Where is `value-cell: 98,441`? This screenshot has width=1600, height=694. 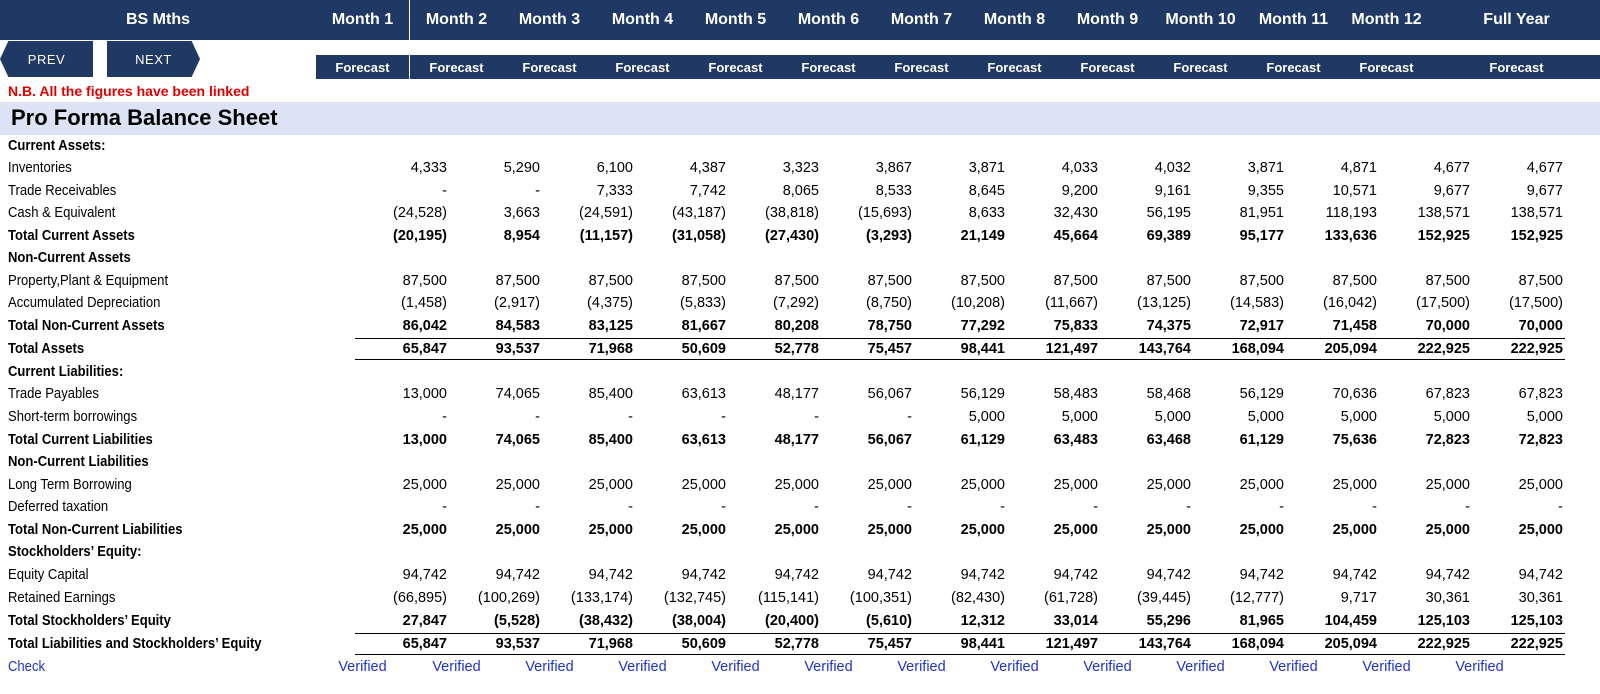
value-cell: 98,441 is located at coordinates (982, 349).